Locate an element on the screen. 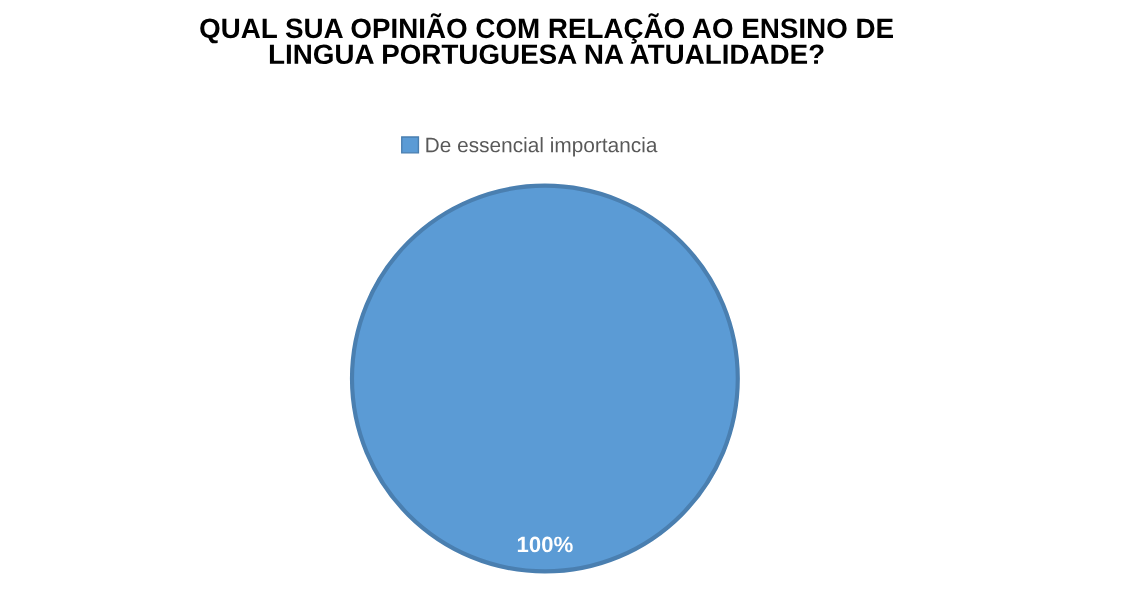  legend-label: De essencial importancia is located at coordinates (542, 147).